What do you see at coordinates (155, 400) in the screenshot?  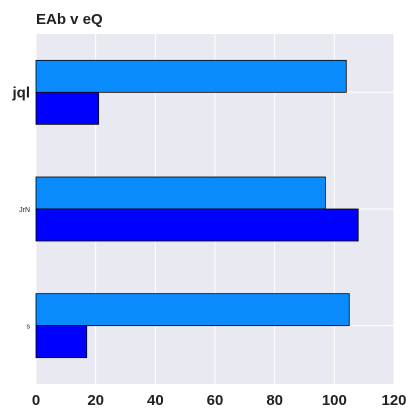 I see `x-tick-label: 40` at bounding box center [155, 400].